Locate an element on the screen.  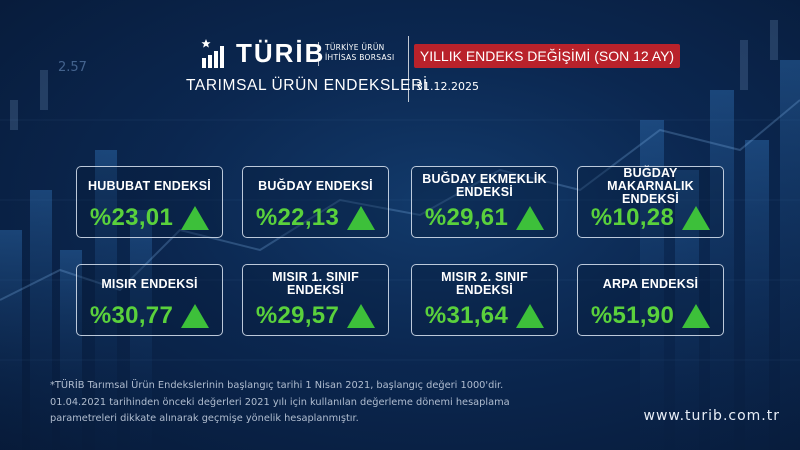
card-title: BUĞDAY EKMEKLİK ENDEKSİ is located at coordinates (484, 185).